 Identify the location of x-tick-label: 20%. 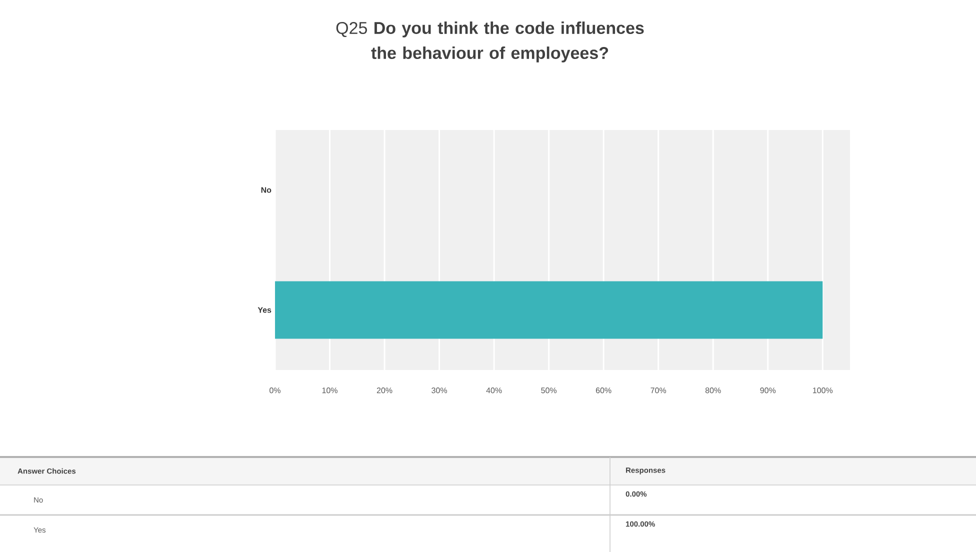
(384, 391).